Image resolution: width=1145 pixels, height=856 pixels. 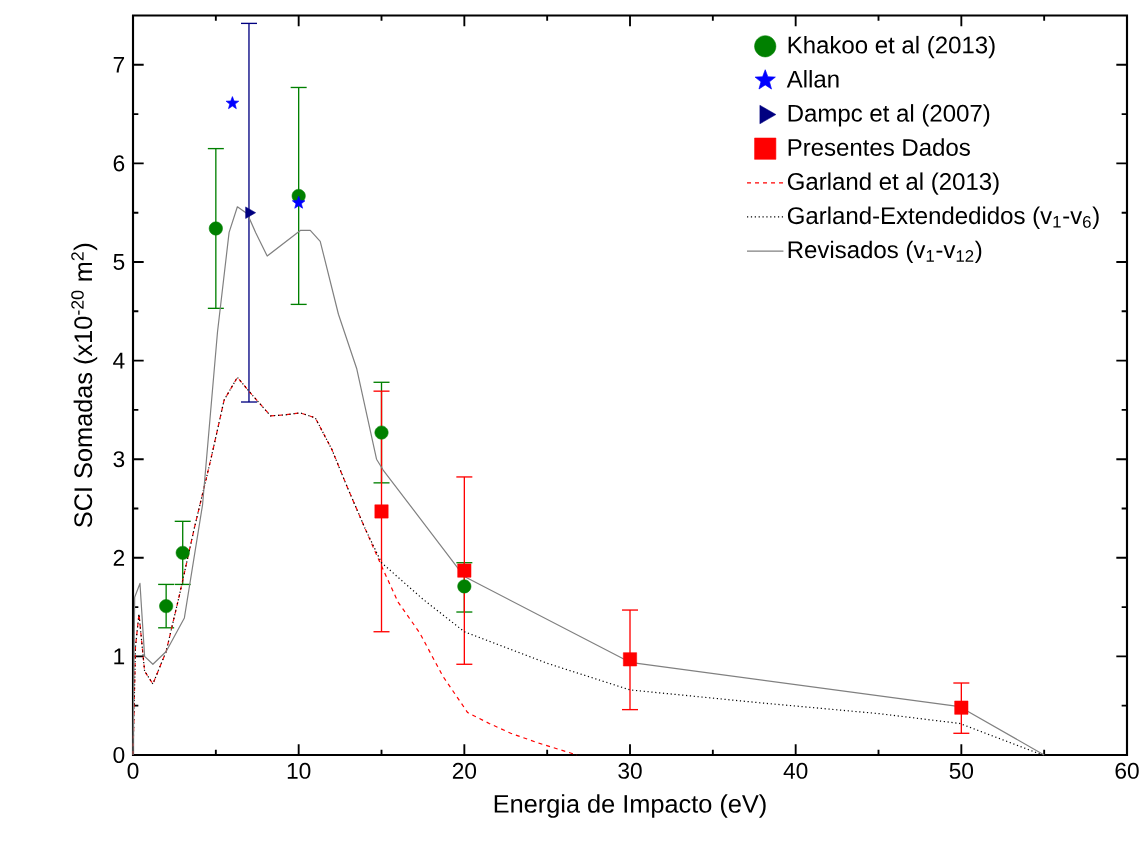 What do you see at coordinates (893, 183) in the screenshot?
I see `legend-label: Garland et al (2013)` at bounding box center [893, 183].